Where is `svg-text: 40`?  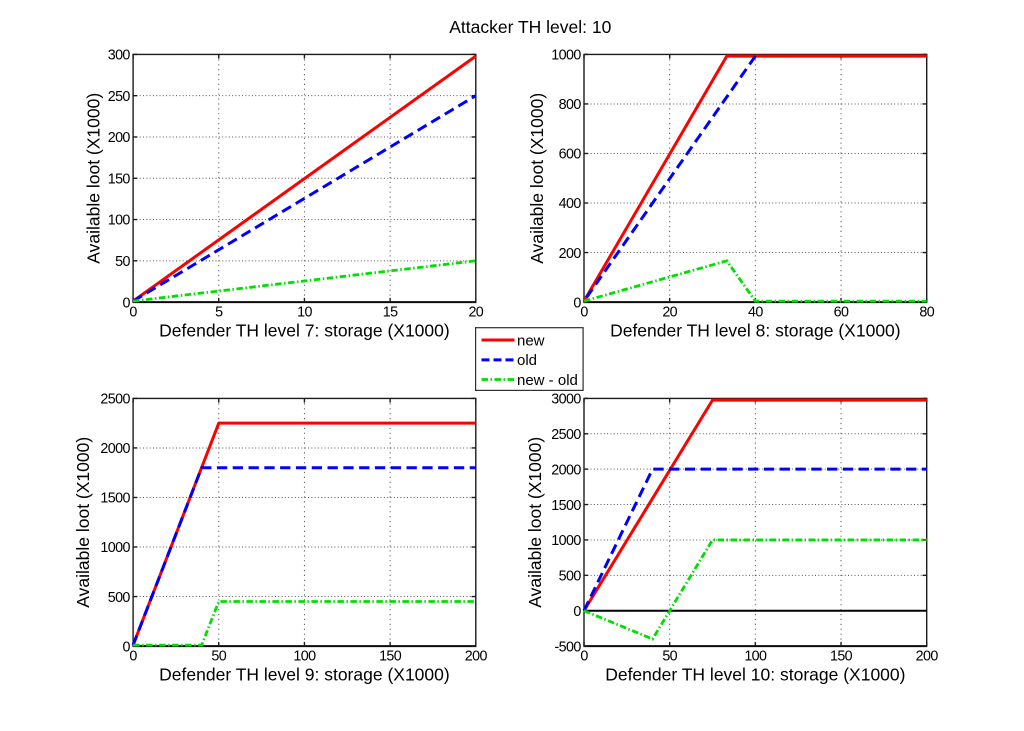
svg-text: 40 is located at coordinates (755, 313).